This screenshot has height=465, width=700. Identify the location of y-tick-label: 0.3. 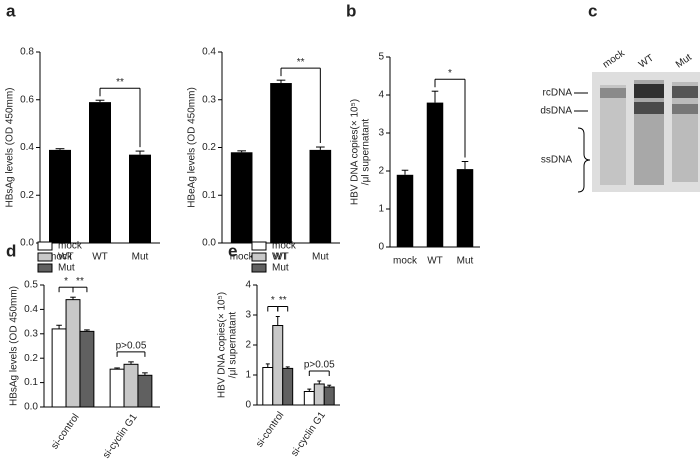
(31, 333).